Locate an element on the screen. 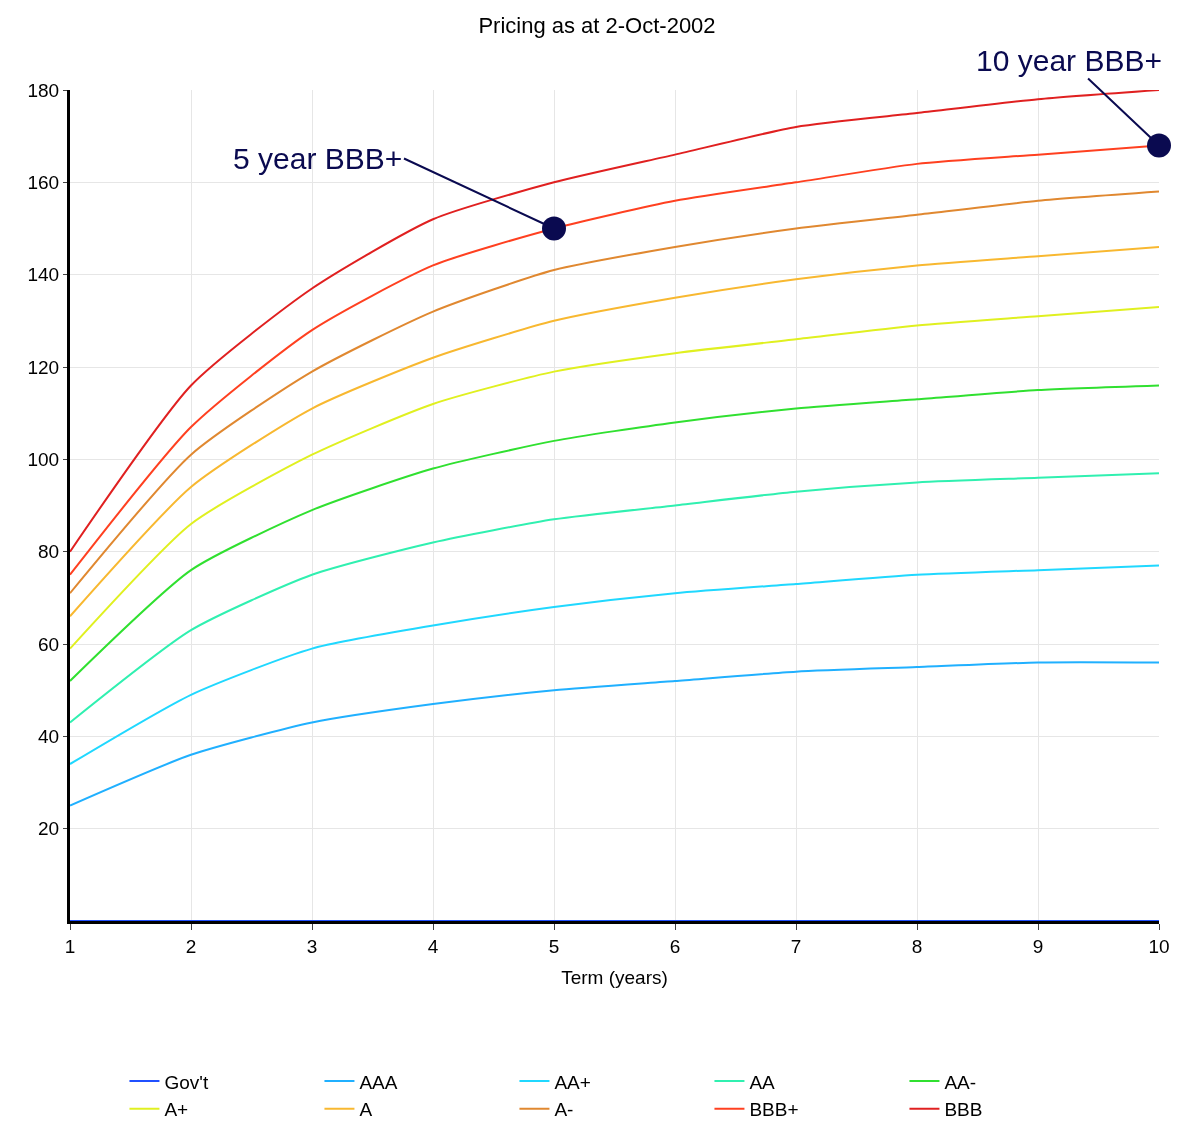  x-tick-label: 7 is located at coordinates (796, 946).